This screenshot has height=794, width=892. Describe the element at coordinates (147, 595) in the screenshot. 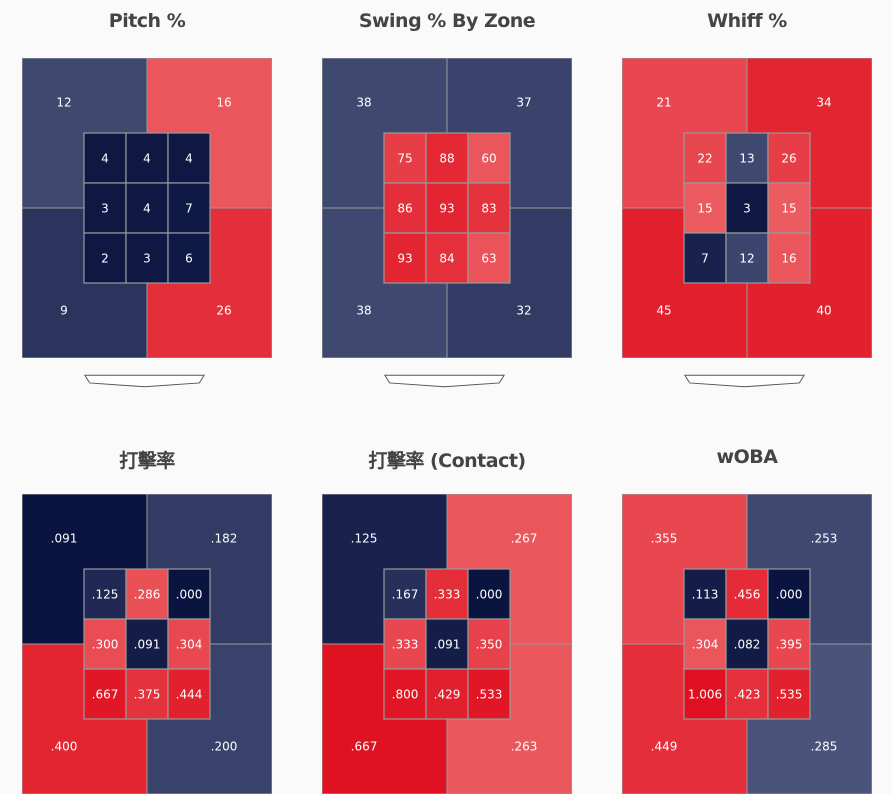

I see `inner-label: .286` at that location.